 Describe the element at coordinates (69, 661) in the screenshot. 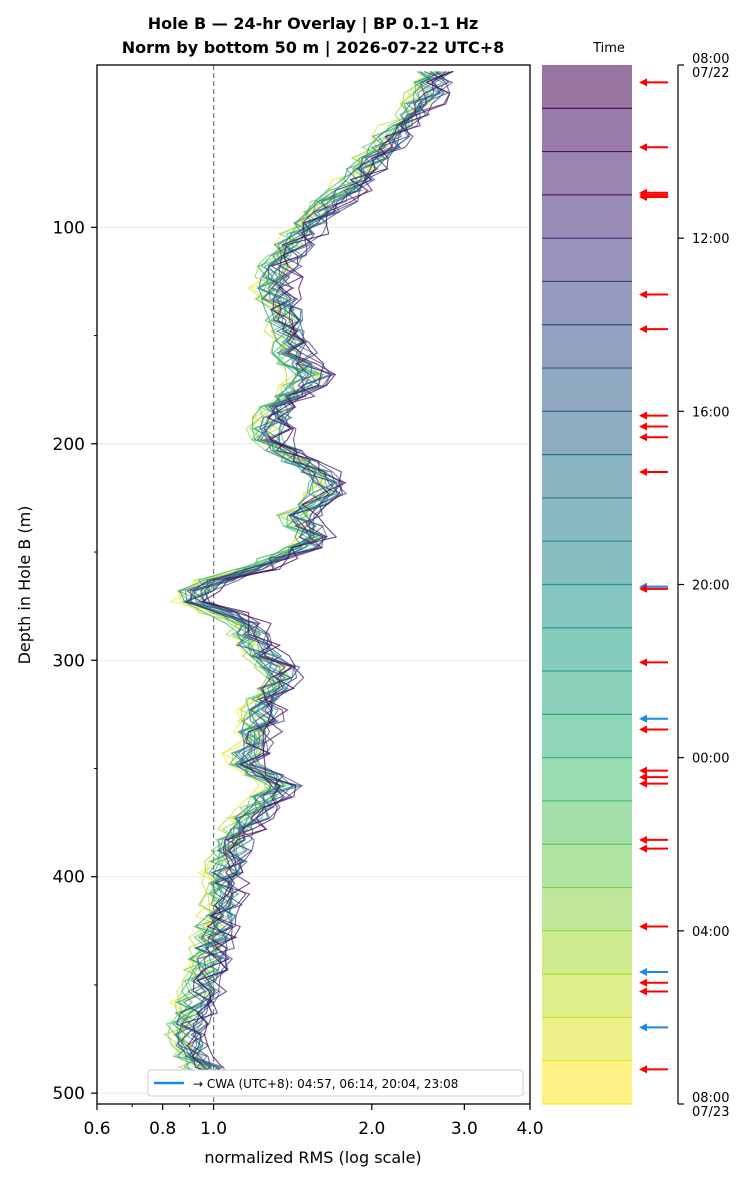

I see `y-tick-label: 300` at that location.